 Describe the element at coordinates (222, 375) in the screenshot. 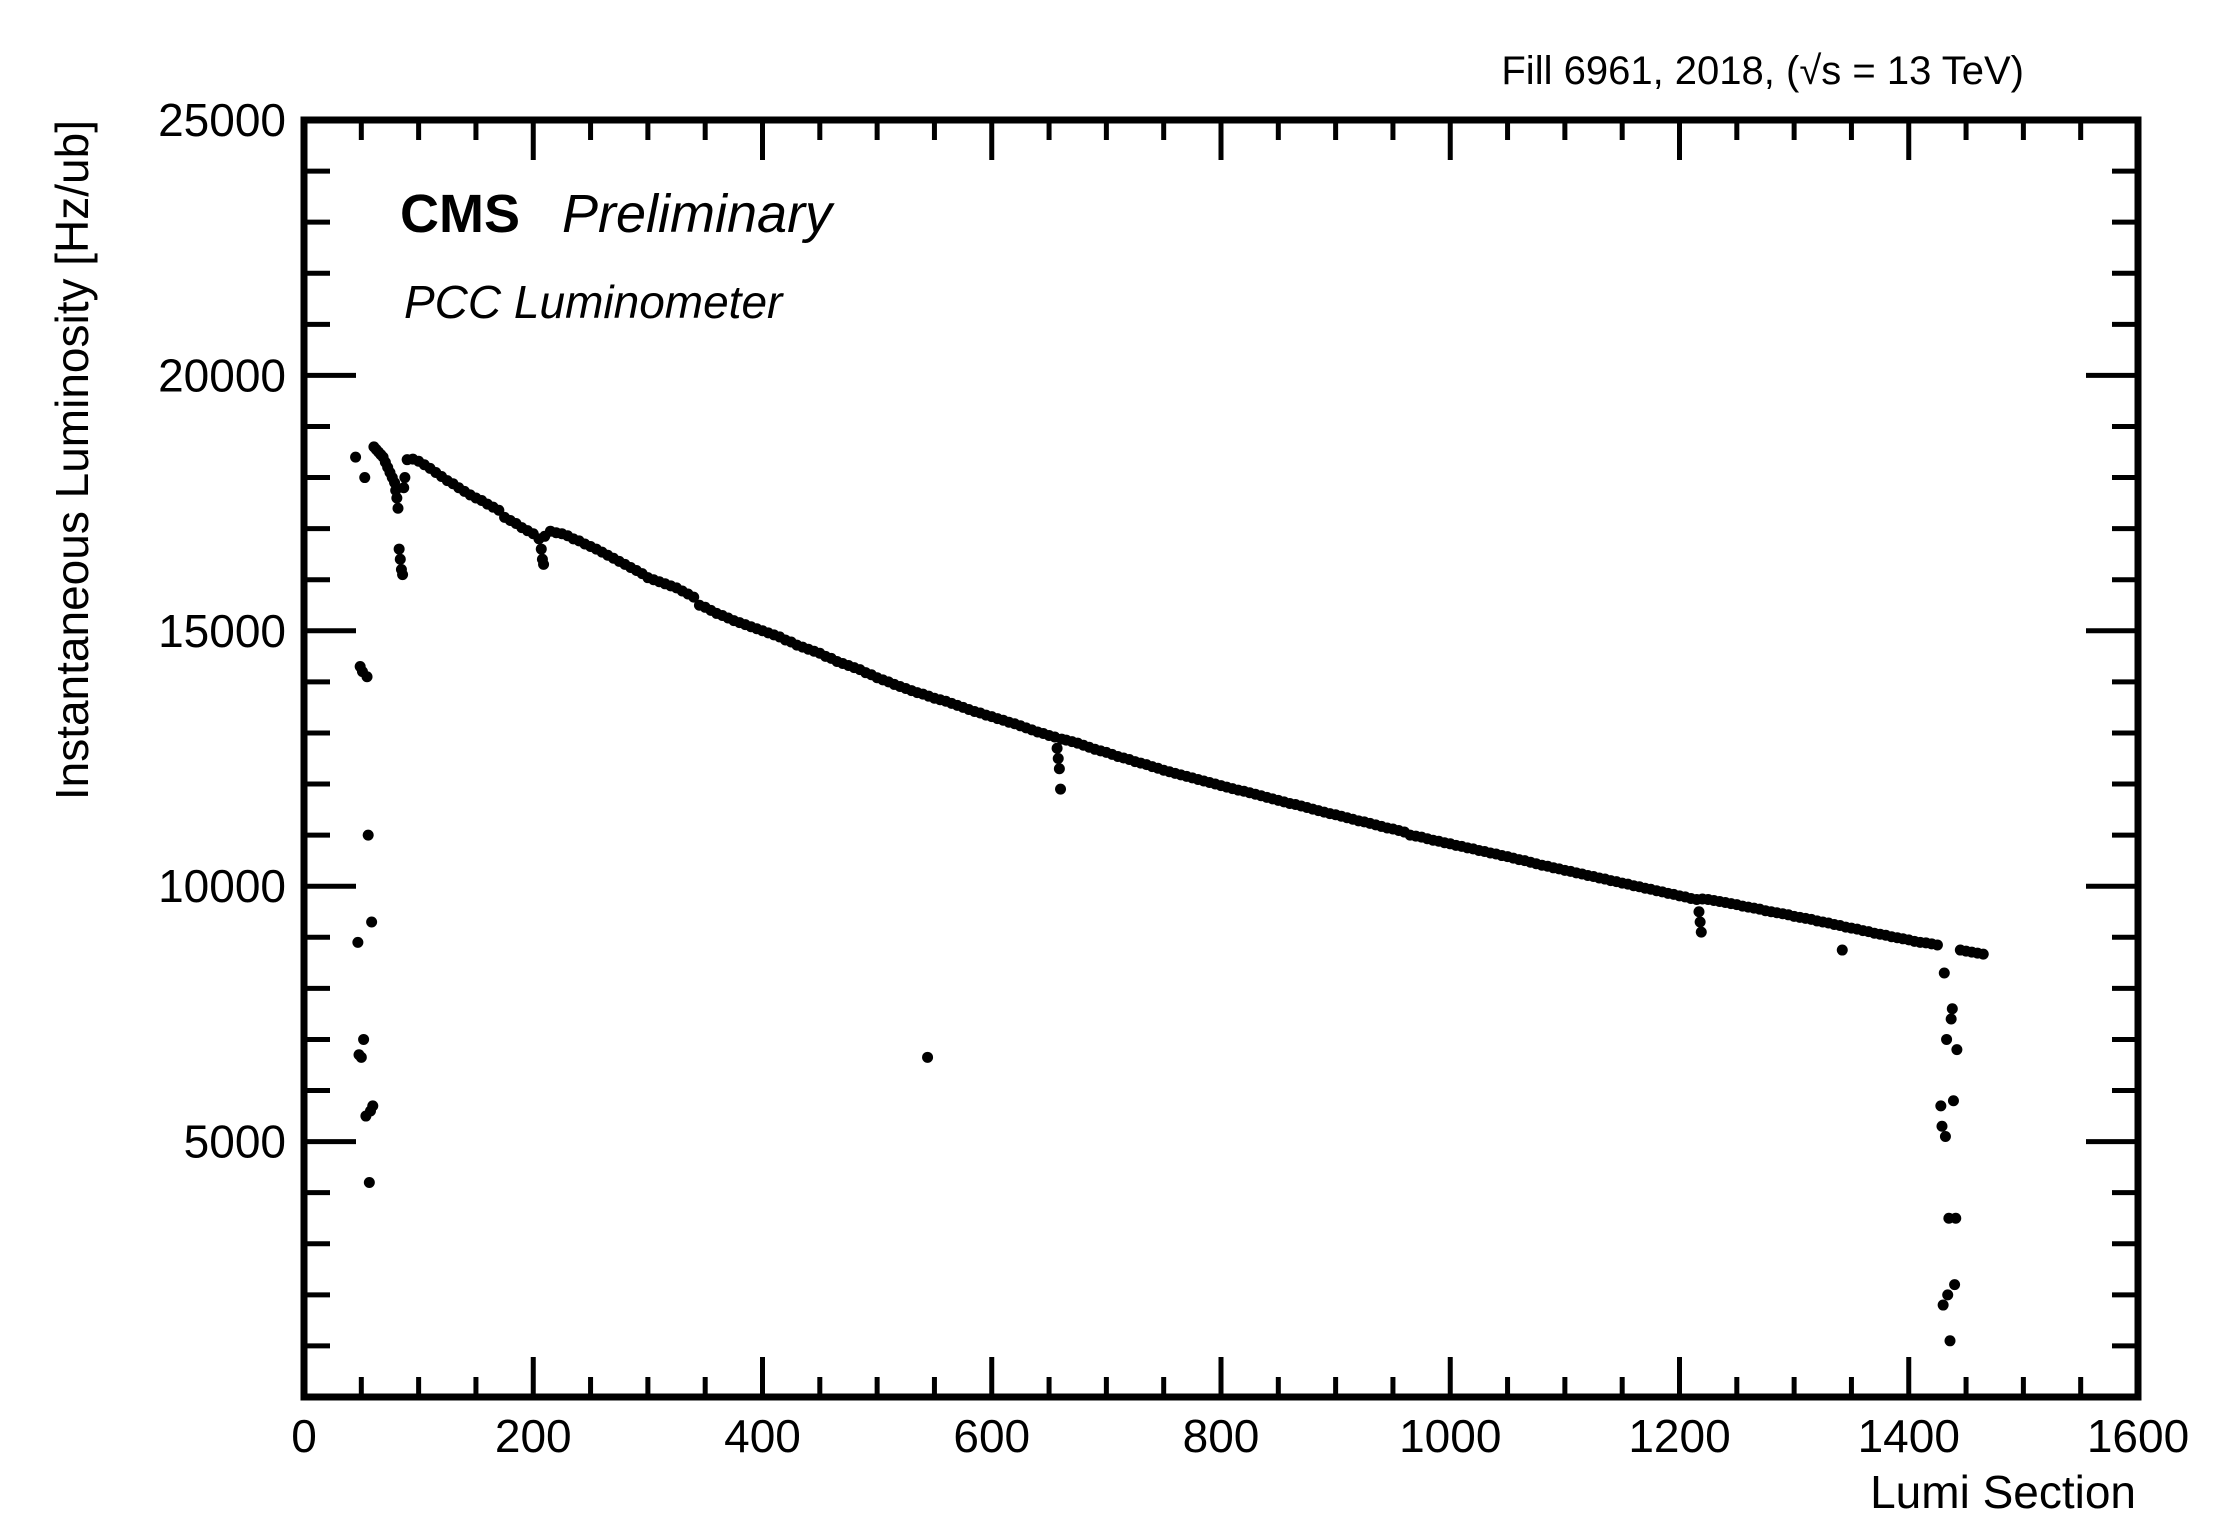

I see `y-tick-label: 20000` at that location.